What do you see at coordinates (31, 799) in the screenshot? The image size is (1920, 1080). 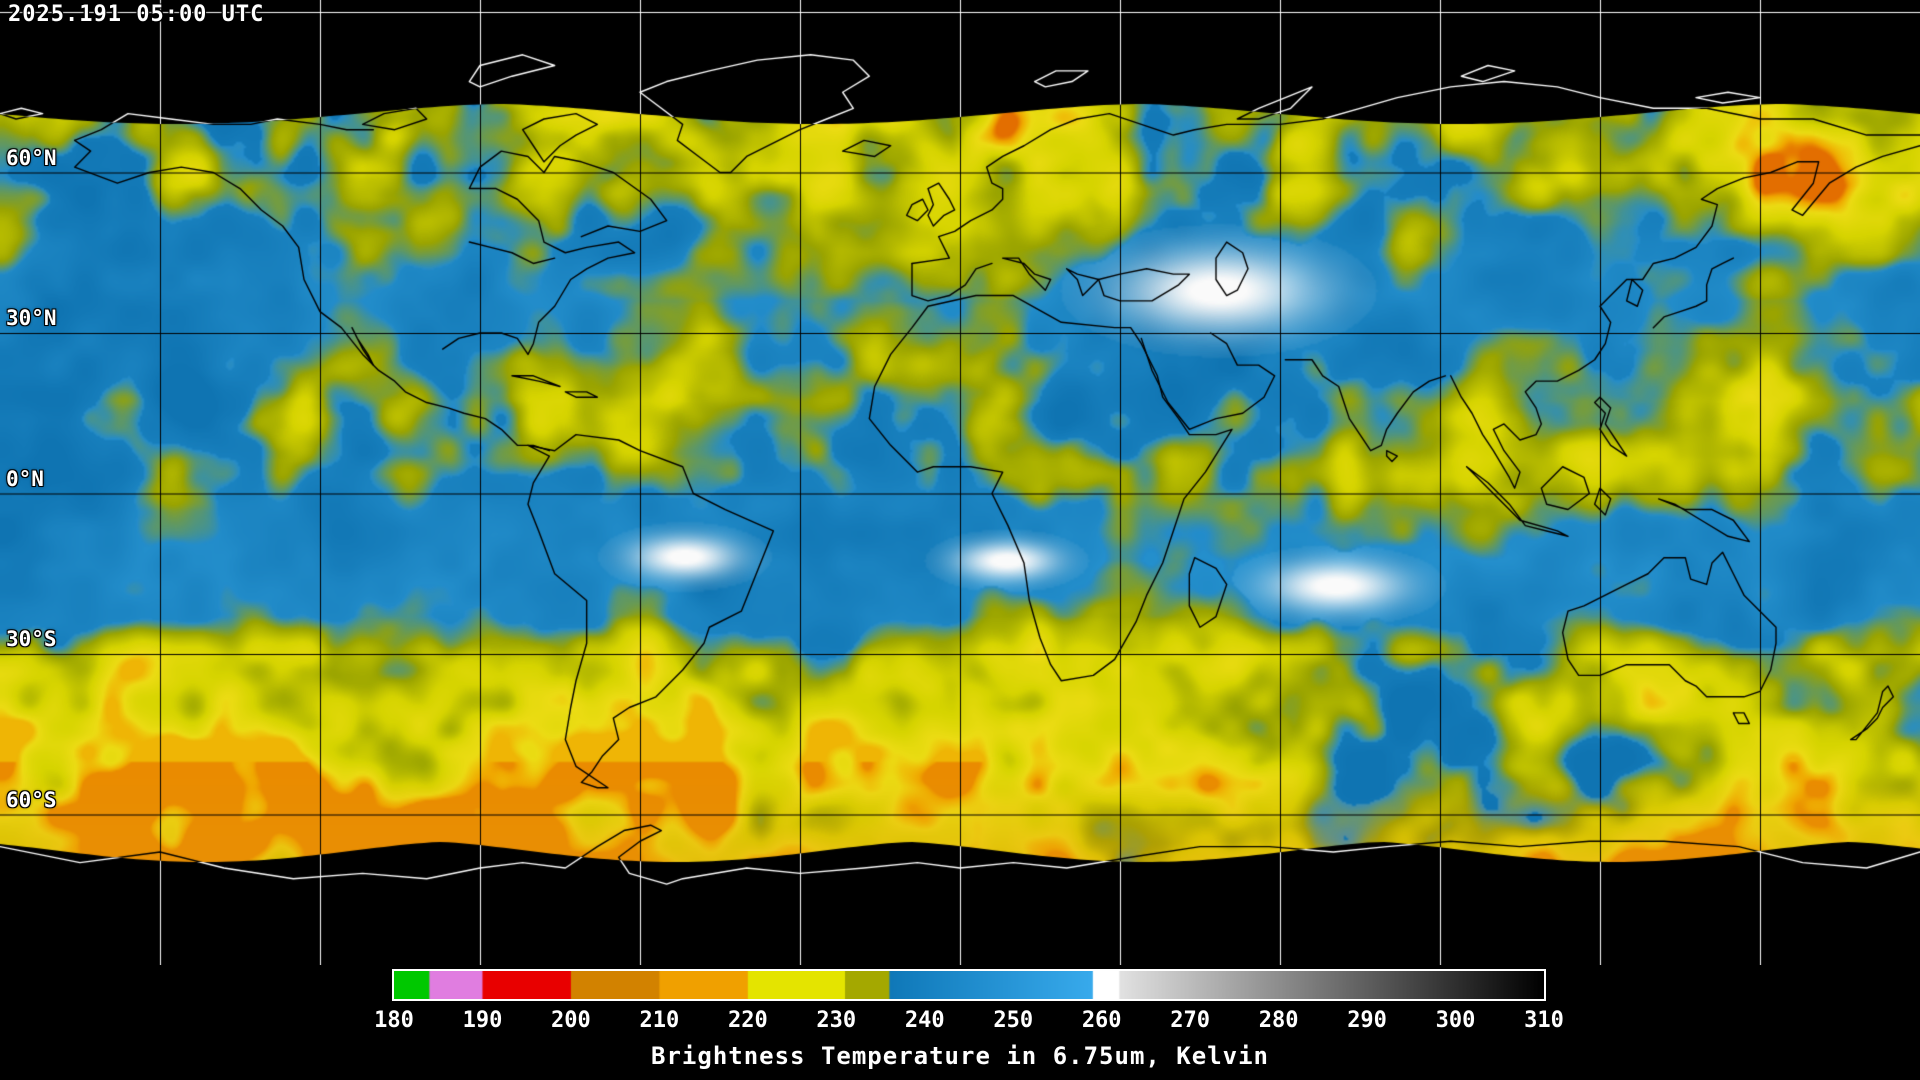 I see `lat-label-4: 60°S` at bounding box center [31, 799].